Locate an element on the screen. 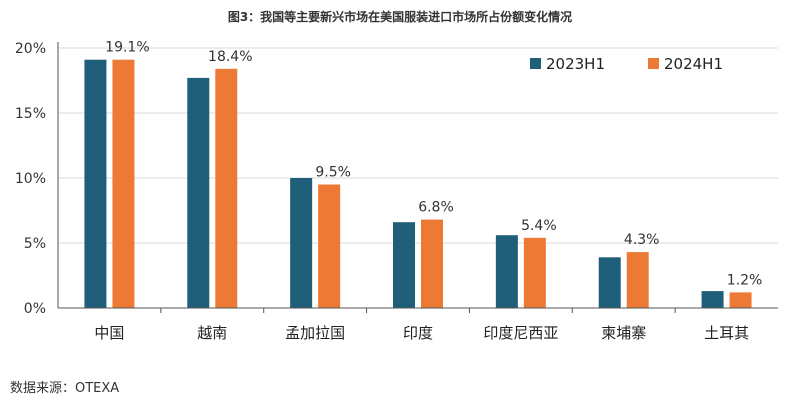 Image resolution: width=800 pixels, height=404 pixels. data-label: 19.1% is located at coordinates (127, 48).